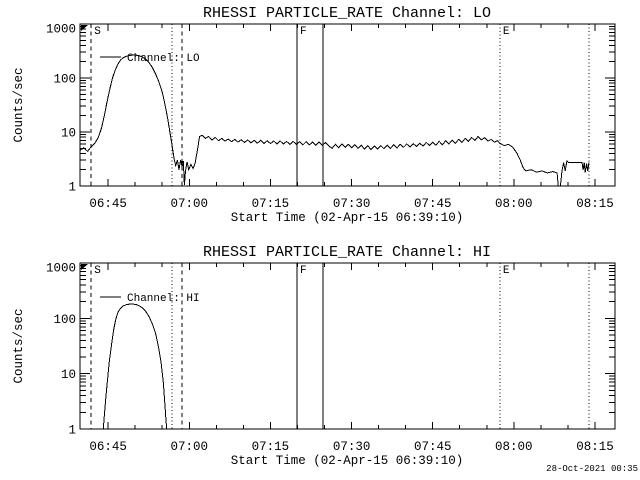 The width and height of the screenshot is (640, 480). Describe the element at coordinates (347, 218) in the screenshot. I see `plot0-x-axis-label: Start Time (02-Apr-15 06:39:10)` at that location.